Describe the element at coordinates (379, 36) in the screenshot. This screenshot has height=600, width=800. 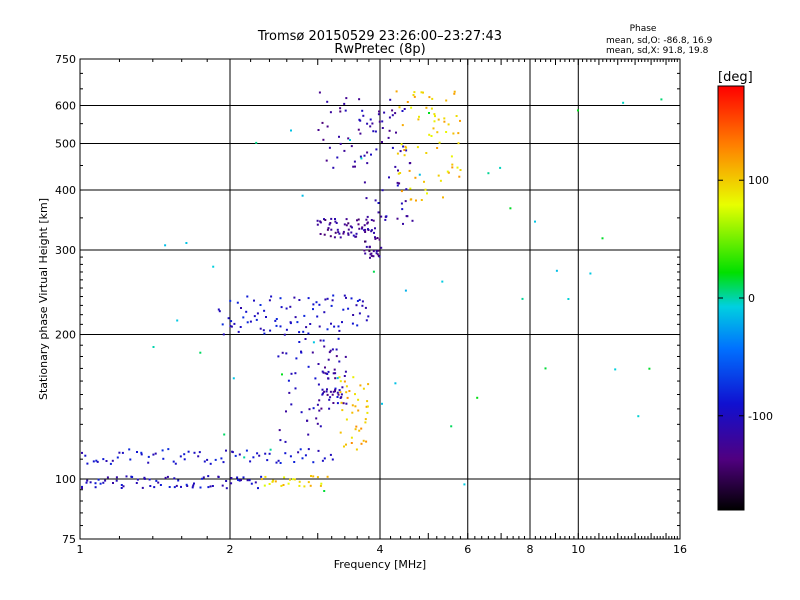
I see `chart-title: Tromsø 20150529 23:26:00–23:27:43` at that location.